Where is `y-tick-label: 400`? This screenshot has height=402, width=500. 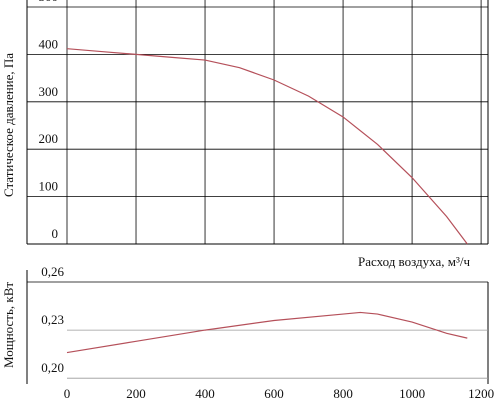
y-tick-label: 400 is located at coordinates (49, 43).